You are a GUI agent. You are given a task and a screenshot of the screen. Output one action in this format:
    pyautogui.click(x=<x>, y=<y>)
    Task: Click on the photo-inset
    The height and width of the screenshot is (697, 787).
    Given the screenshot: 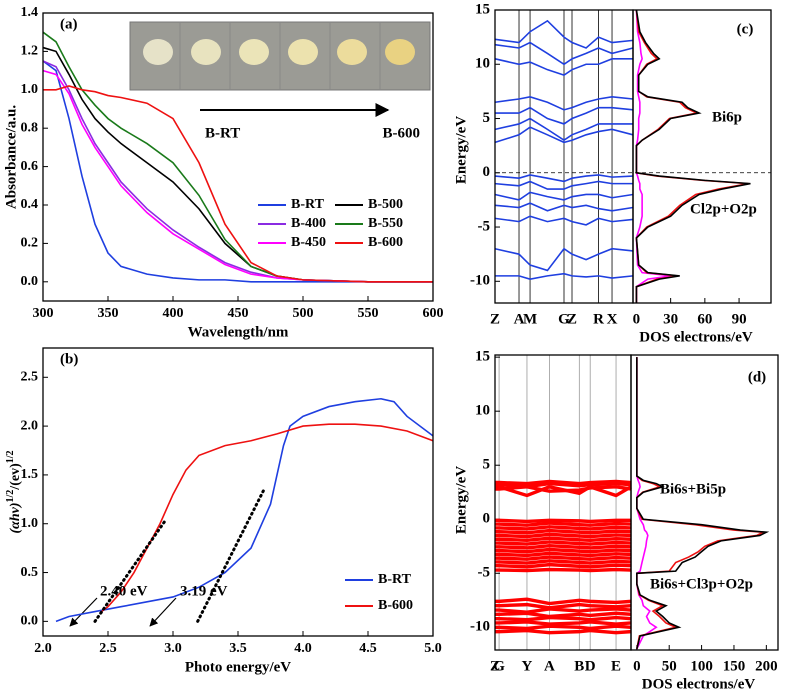 What is the action you would take?
    pyautogui.click(x=280, y=56)
    